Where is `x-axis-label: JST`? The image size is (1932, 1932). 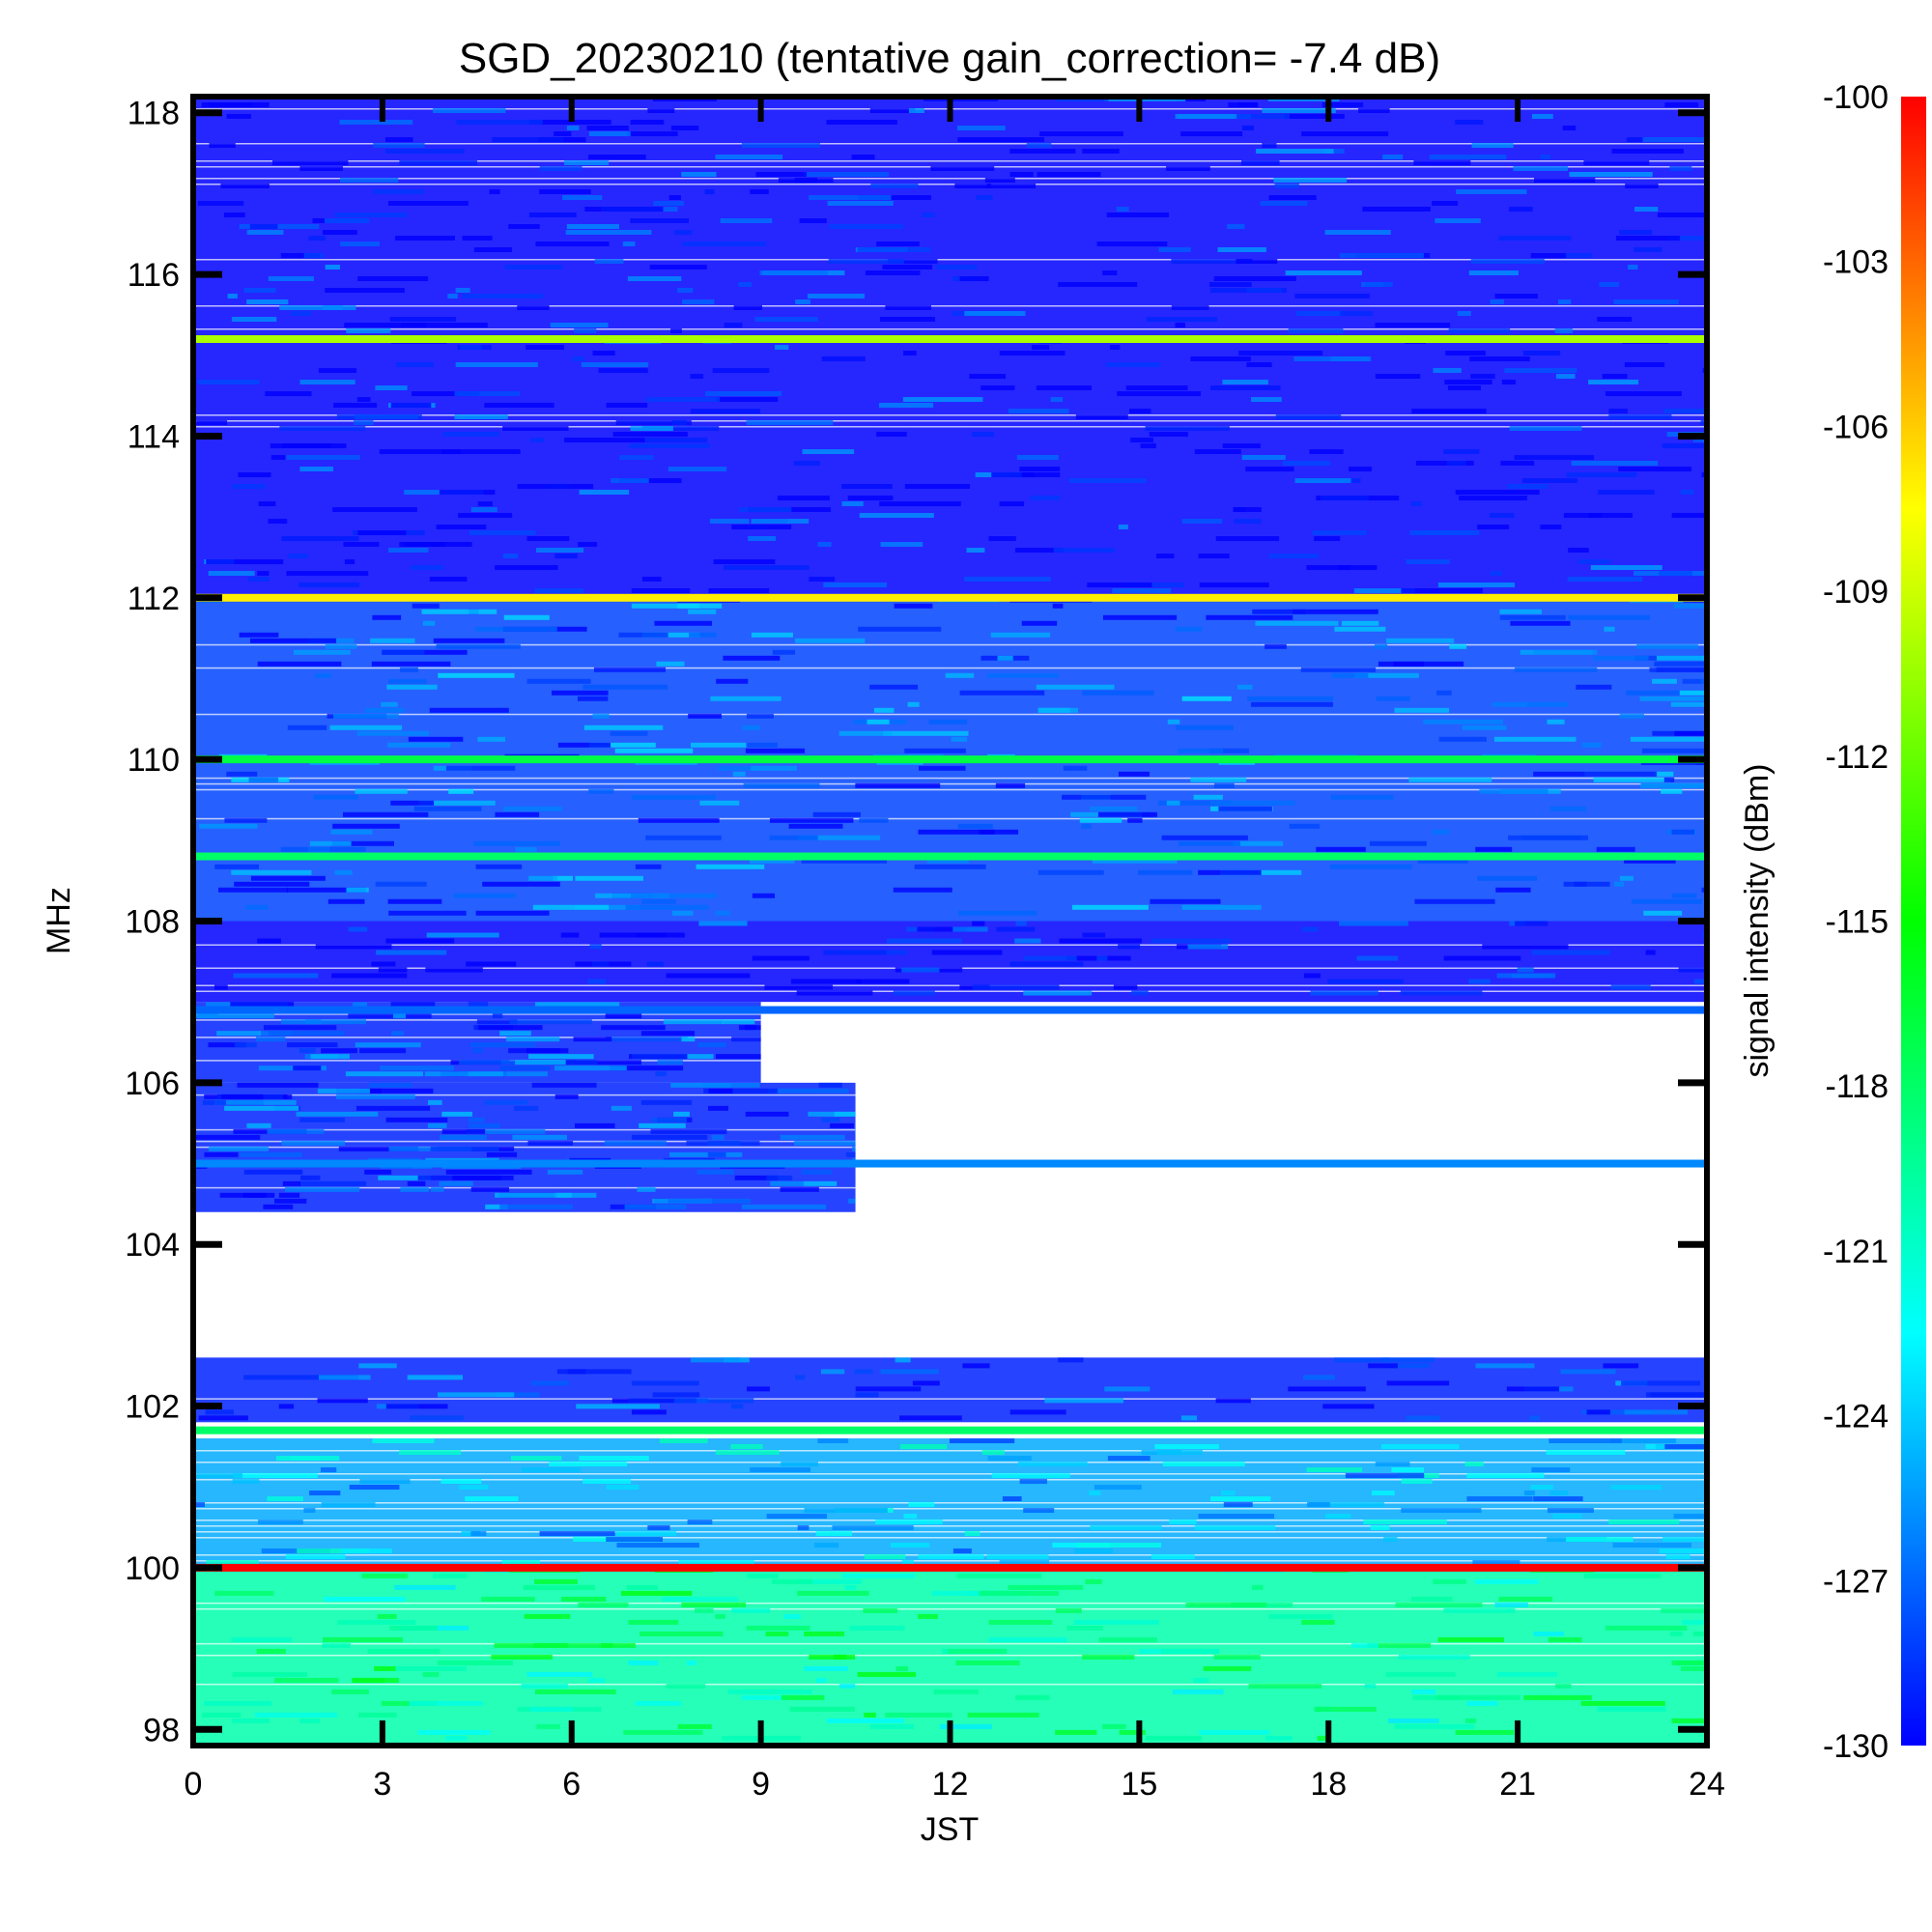 x-axis-label: JST is located at coordinates (950, 1829).